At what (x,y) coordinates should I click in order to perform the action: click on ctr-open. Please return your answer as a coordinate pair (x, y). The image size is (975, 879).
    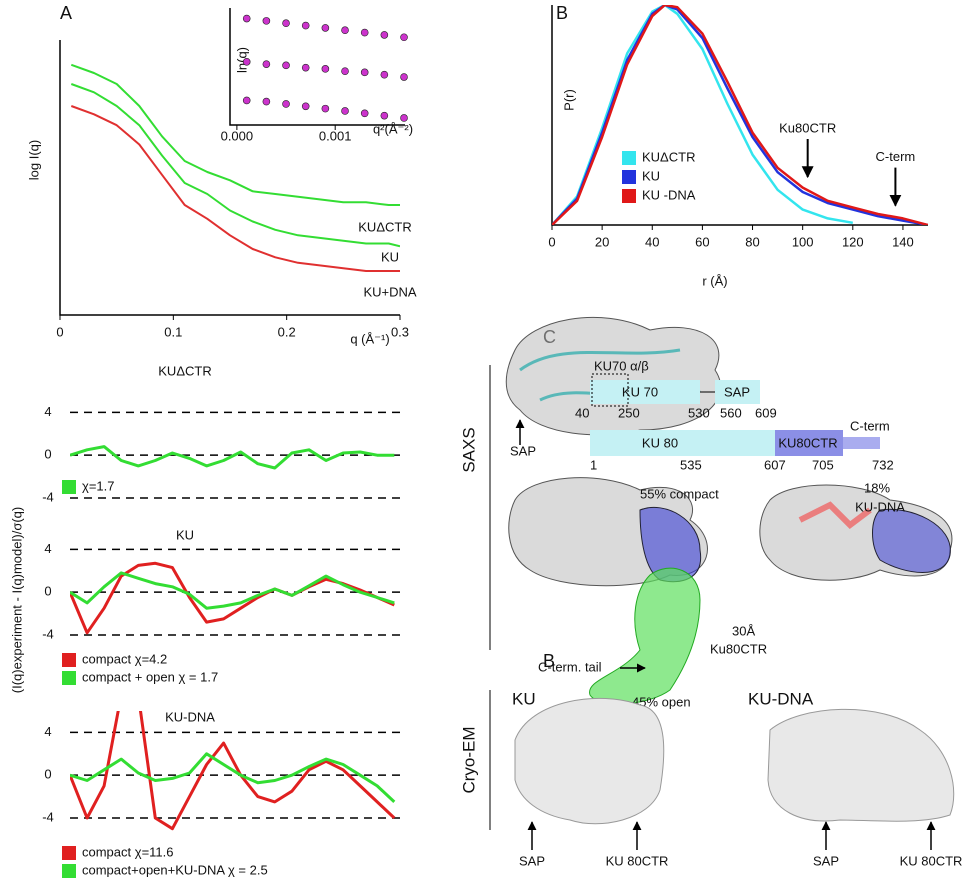
    Looking at the image, I should click on (645, 636).